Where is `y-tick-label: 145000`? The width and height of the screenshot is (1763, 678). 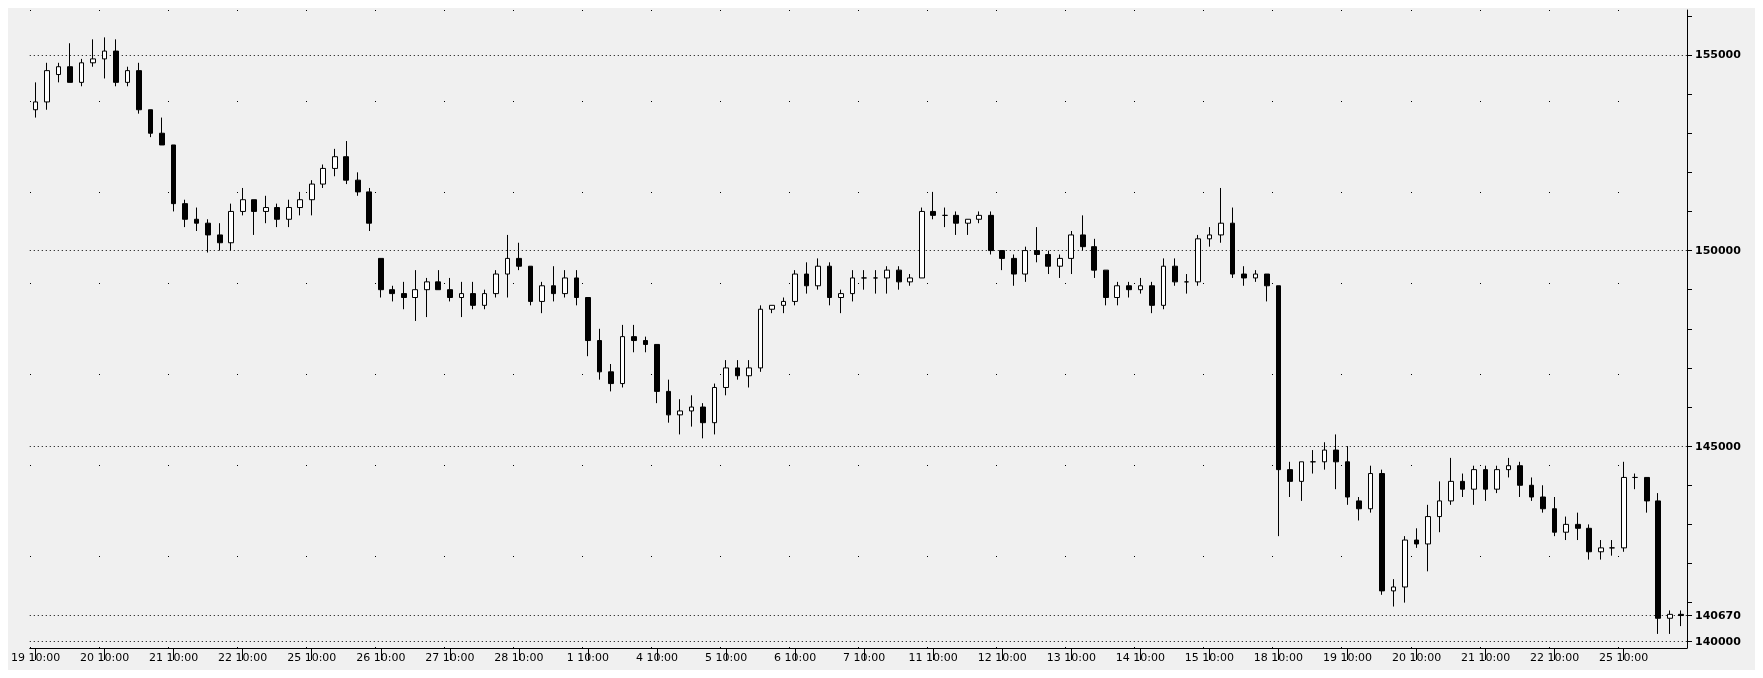
y-tick-label: 145000 is located at coordinates (1718, 446).